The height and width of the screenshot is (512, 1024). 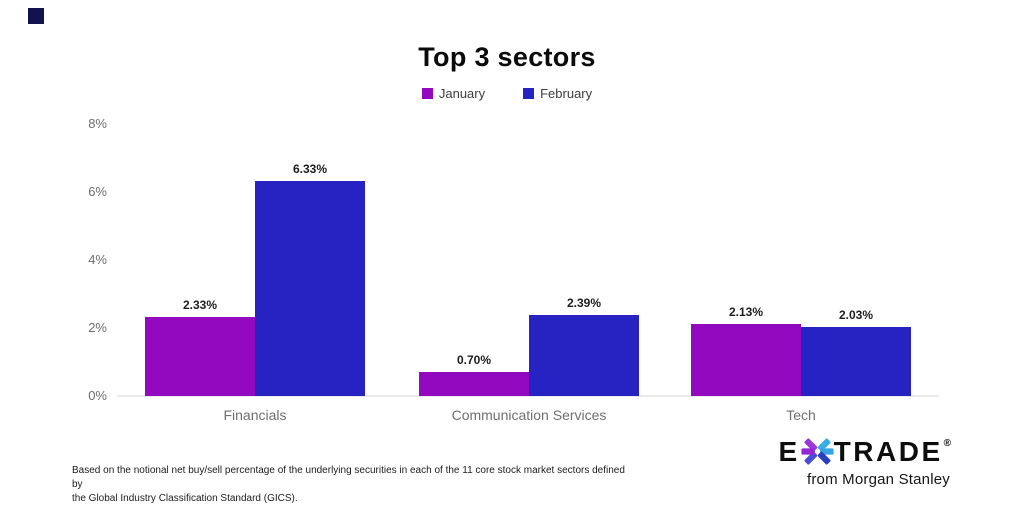 What do you see at coordinates (310, 168) in the screenshot?
I see `bar-value-label-february-financials: 6.33%` at bounding box center [310, 168].